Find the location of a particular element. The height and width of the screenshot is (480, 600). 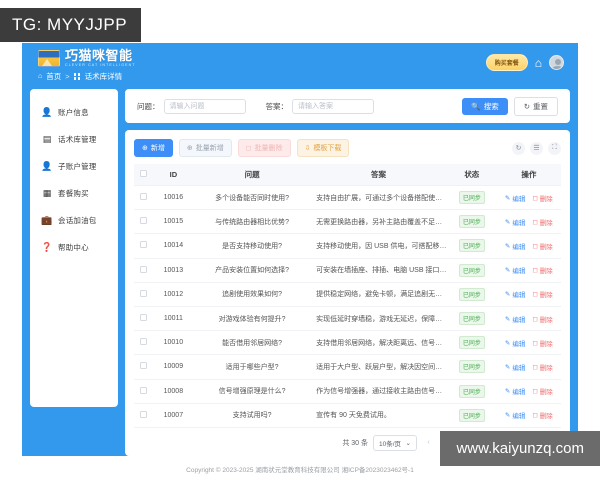

refresh-icon: ↻ is located at coordinates (518, 148).